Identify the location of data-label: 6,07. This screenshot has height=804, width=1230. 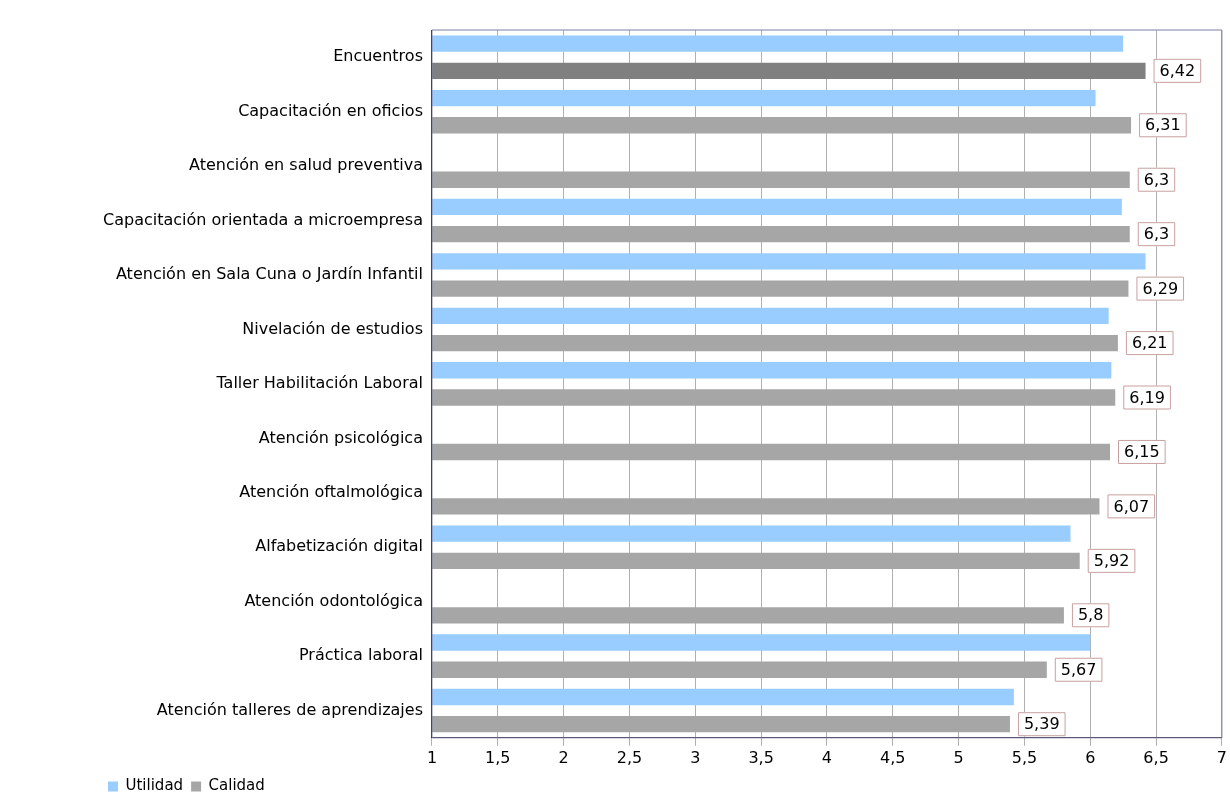
(1131, 506).